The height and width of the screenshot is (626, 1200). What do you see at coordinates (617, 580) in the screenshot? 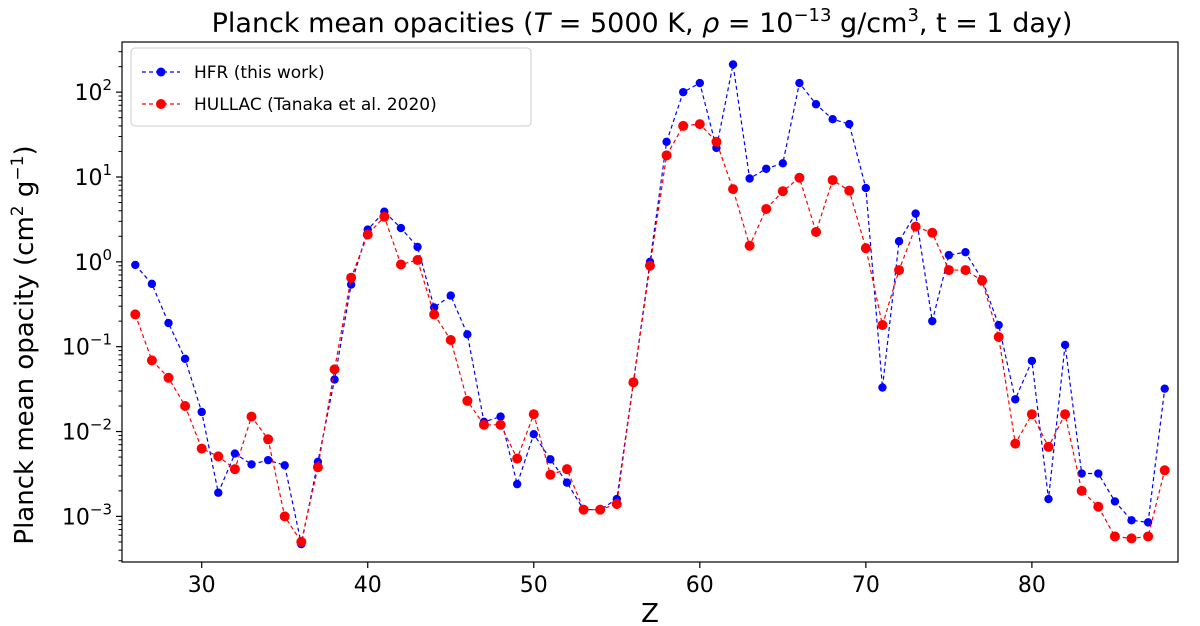
I see `x-axis-ticks: 30 40 50 60 70 80` at bounding box center [617, 580].